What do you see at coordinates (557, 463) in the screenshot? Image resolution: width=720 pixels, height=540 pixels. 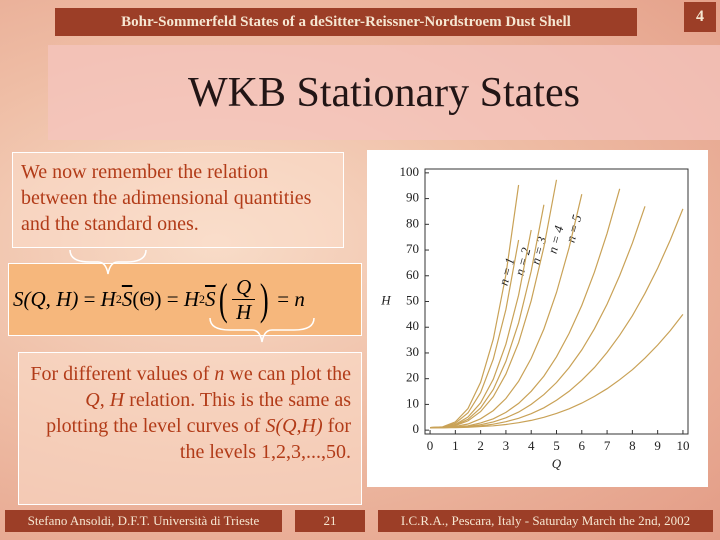 I see `x-axis-label: Q` at bounding box center [557, 463].